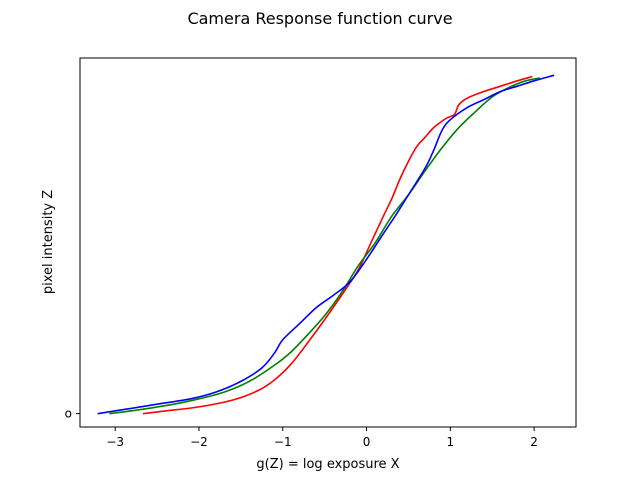 The image size is (640, 480). I want to click on x-tick-label: −1, so click(283, 442).